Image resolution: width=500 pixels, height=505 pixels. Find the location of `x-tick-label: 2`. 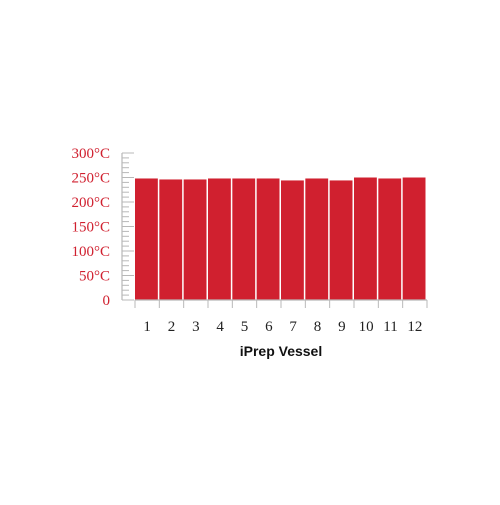

x-tick-label: 2 is located at coordinates (172, 327).